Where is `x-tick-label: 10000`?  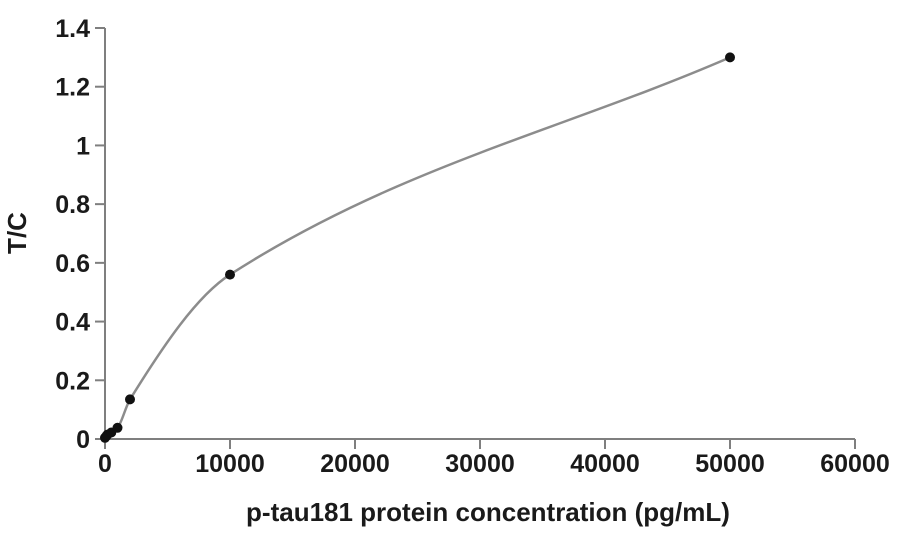 x-tick-label: 10000 is located at coordinates (230, 464).